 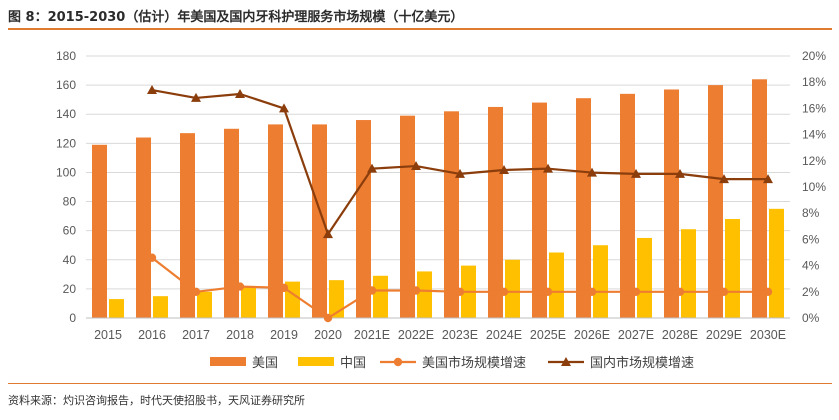 What do you see at coordinates (768, 335) in the screenshot?
I see `x-tick-label: 2030E` at bounding box center [768, 335].